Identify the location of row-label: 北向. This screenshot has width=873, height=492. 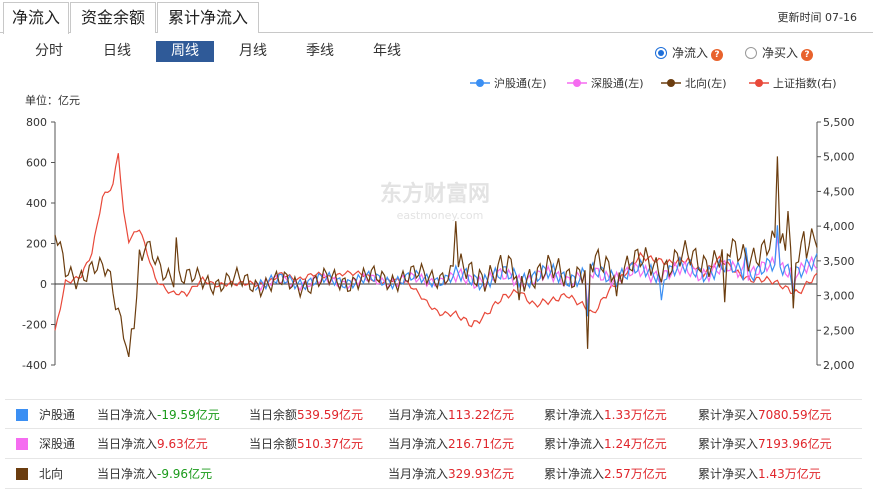
(51, 474).